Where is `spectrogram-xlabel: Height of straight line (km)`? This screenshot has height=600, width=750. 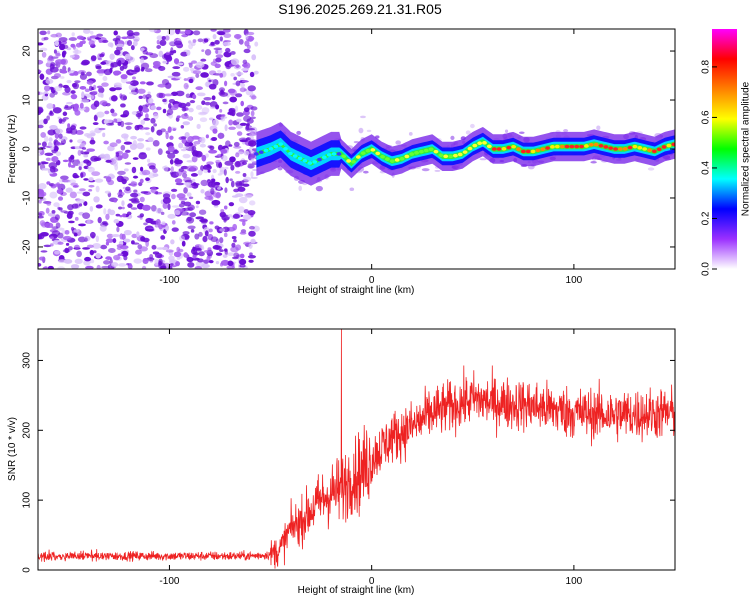
spectrogram-xlabel: Height of straight line (km) is located at coordinates (356, 290).